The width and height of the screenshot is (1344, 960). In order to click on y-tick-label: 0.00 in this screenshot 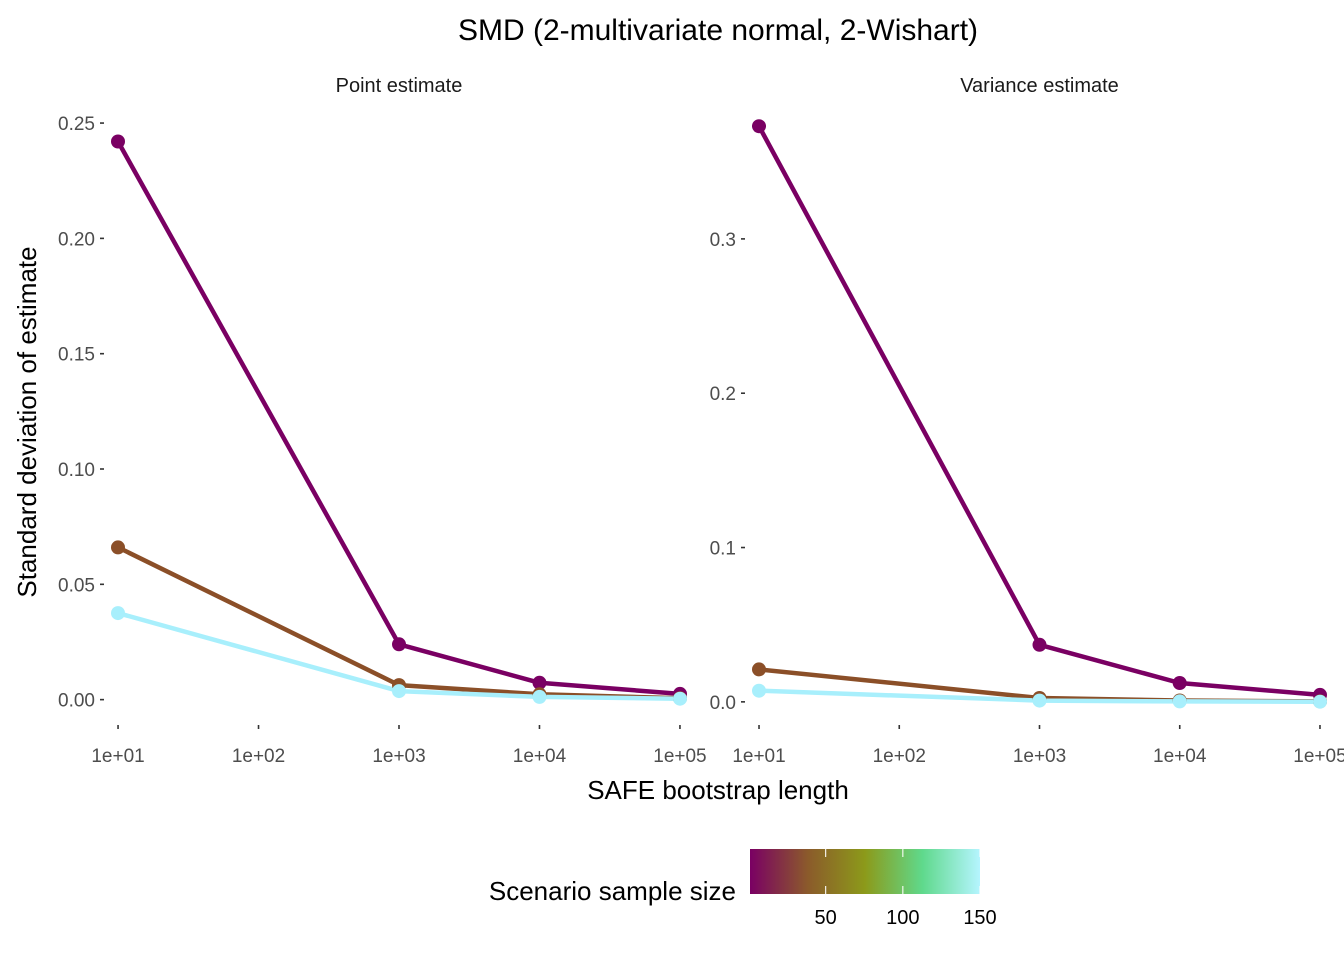, I will do `click(76, 701)`.